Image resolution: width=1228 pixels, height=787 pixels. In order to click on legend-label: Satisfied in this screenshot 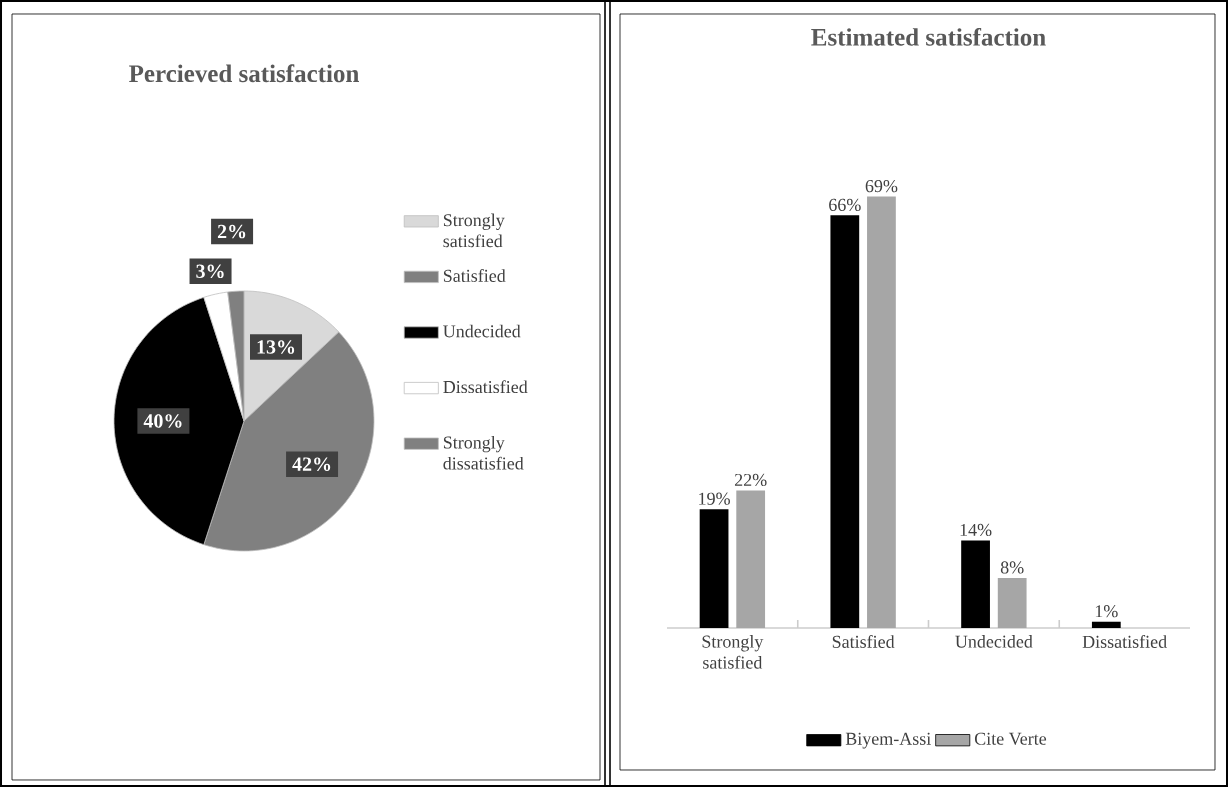, I will do `click(474, 275)`.